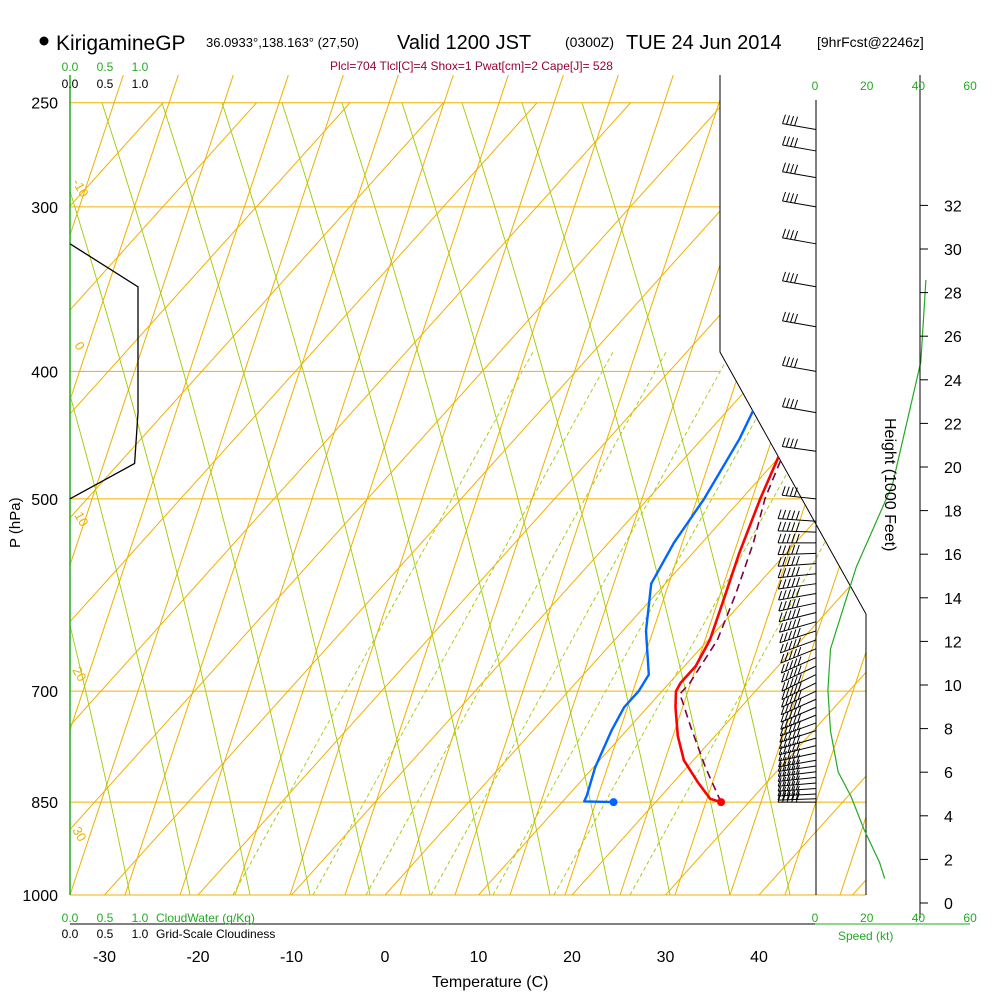 This screenshot has height=1000, width=1000. What do you see at coordinates (70, 918) in the screenshot?
I see `cloudwater-bottom-tick: 0.0` at bounding box center [70, 918].